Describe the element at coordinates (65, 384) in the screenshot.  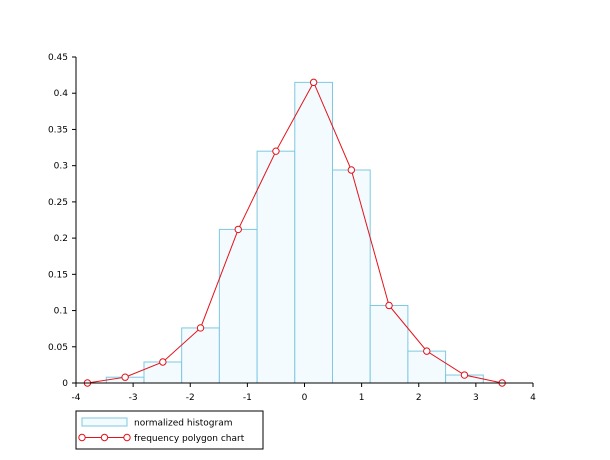
I see `y-tick-label: 0` at that location.